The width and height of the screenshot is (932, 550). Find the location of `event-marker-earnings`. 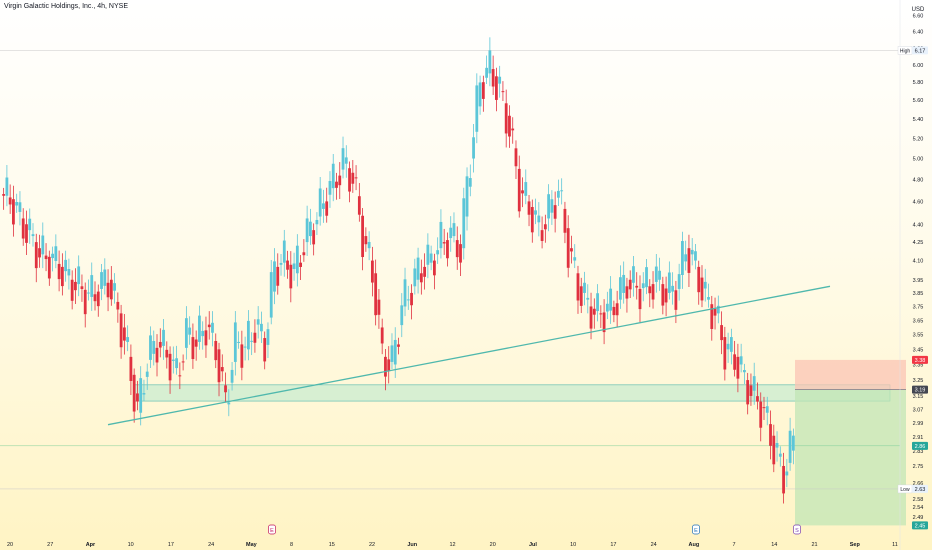

event-marker-earnings is located at coordinates (272, 529).